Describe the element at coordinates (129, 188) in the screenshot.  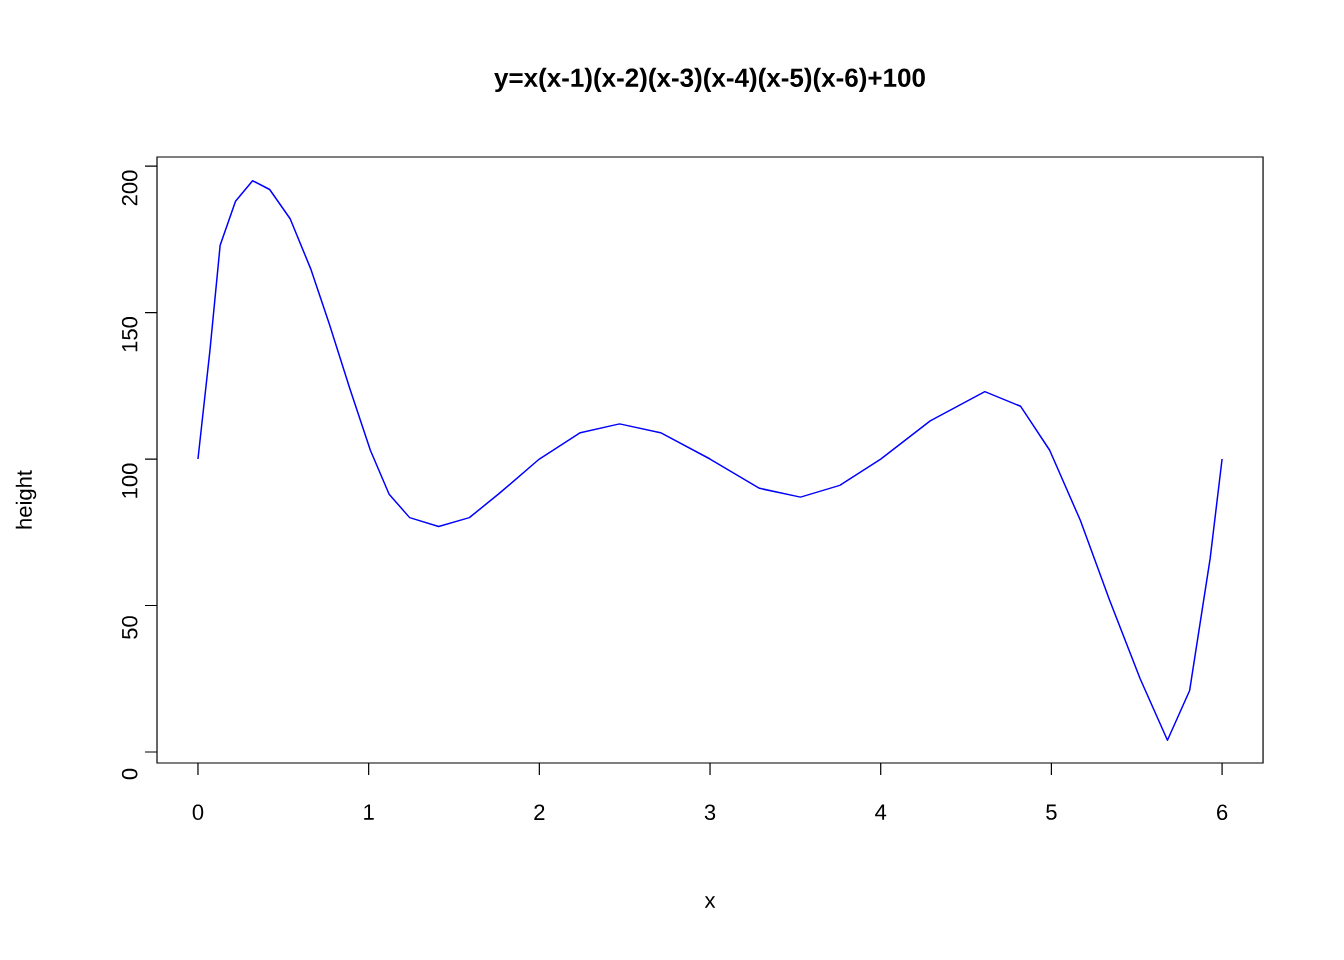
I see `y-tick-label: 200` at that location.